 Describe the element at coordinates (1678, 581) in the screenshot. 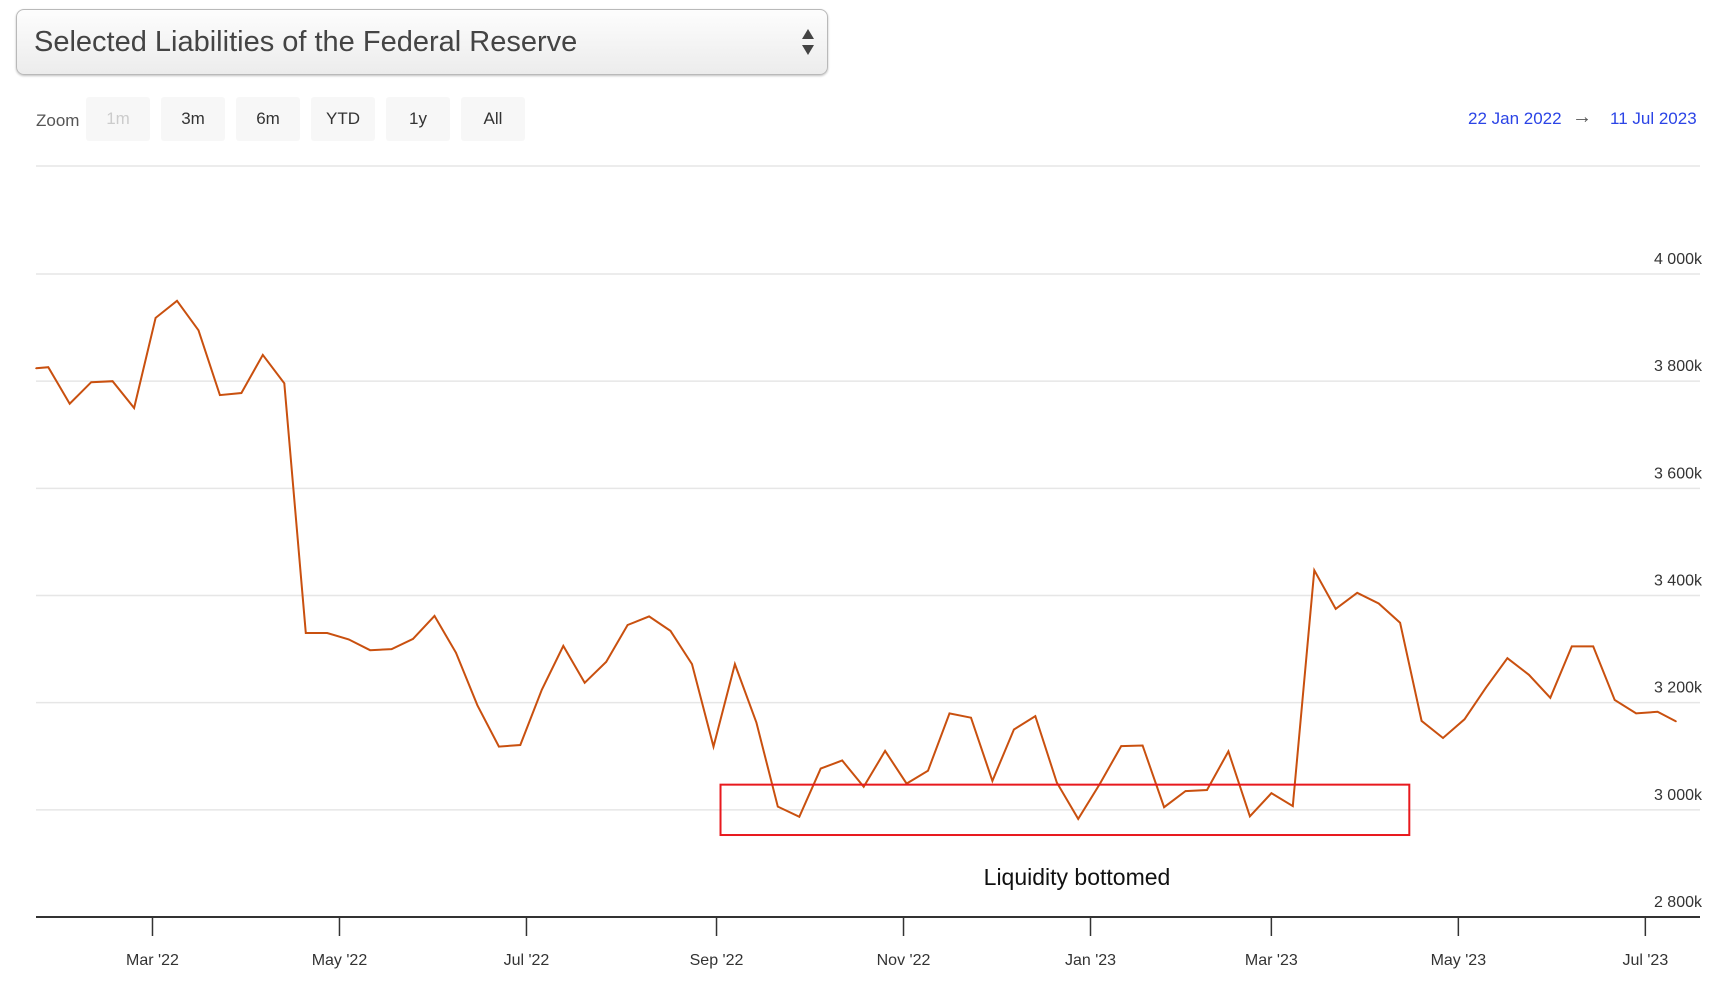

I see `y-tick-label: 3 400k` at that location.